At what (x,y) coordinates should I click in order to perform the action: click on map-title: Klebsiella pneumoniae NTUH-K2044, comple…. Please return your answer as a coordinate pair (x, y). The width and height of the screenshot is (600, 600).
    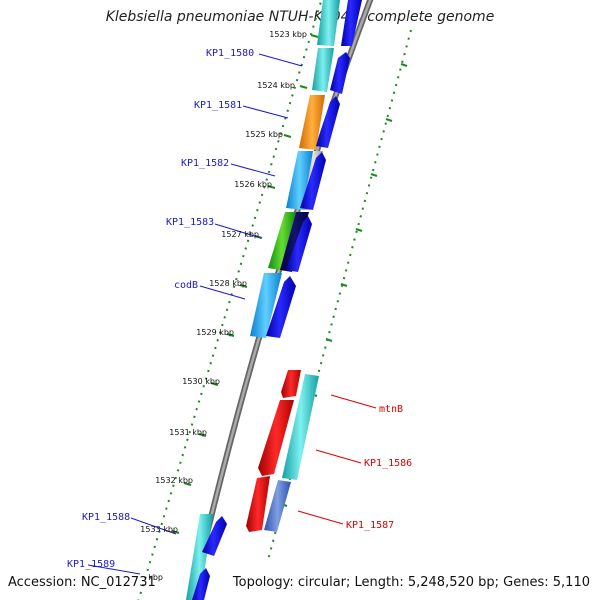
    Looking at the image, I should click on (300, 17).